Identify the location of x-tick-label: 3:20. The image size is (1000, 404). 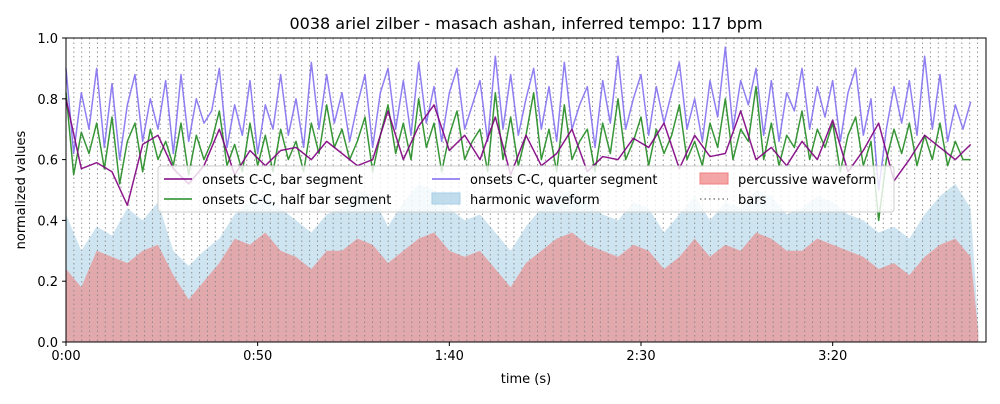
(832, 356).